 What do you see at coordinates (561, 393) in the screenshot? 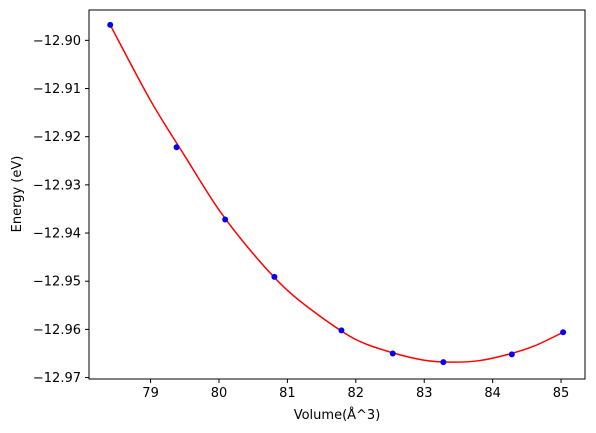
I see `x-tick-label: 85` at bounding box center [561, 393].